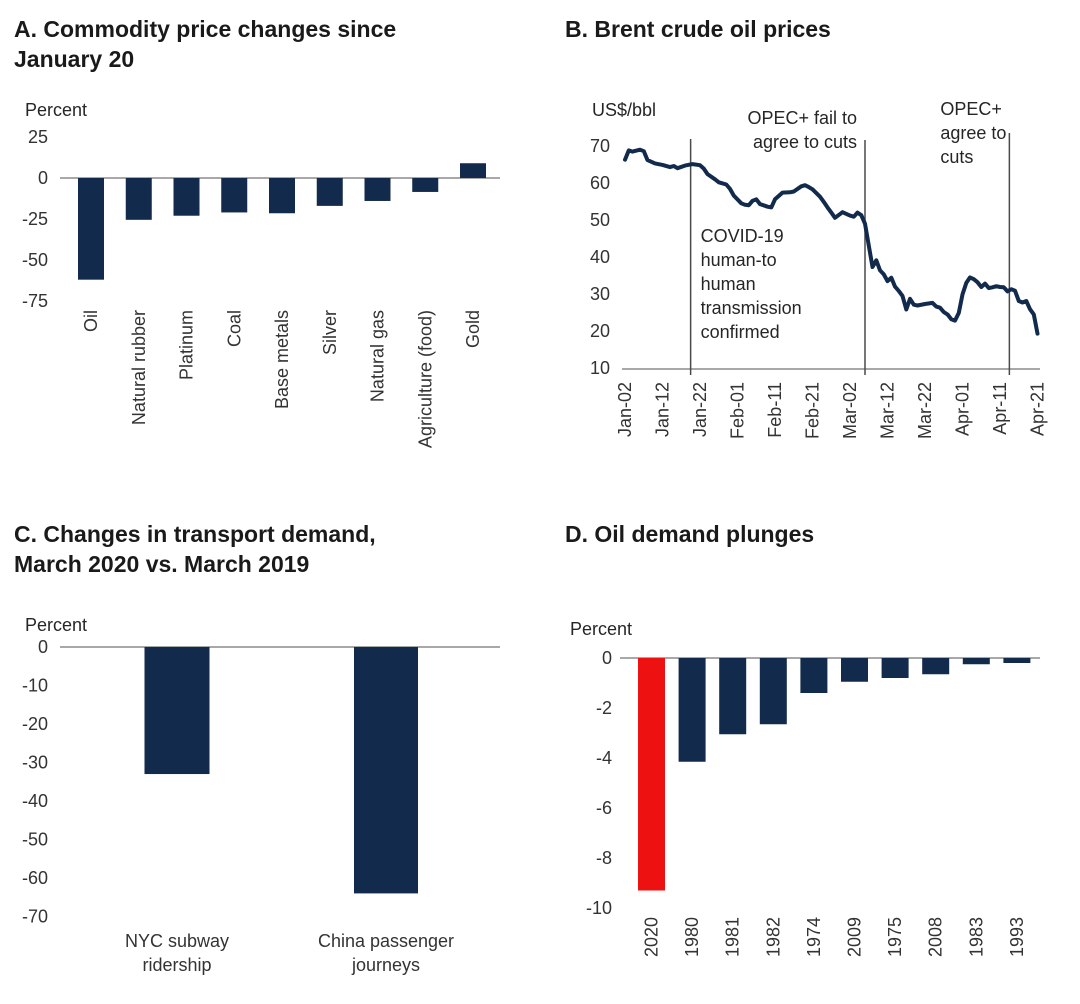  What do you see at coordinates (956, 157) in the screenshot?
I see `annotation-opec-agree-to-cuts: cuts` at bounding box center [956, 157].